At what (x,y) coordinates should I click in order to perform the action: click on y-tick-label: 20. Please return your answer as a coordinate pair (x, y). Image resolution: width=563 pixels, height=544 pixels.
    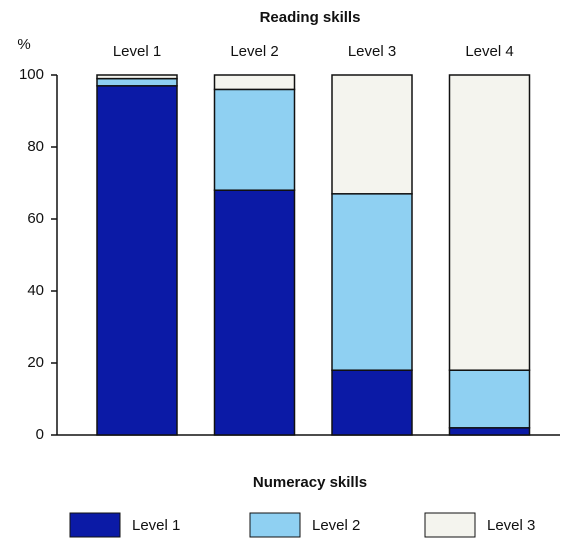
    Looking at the image, I should click on (35, 362).